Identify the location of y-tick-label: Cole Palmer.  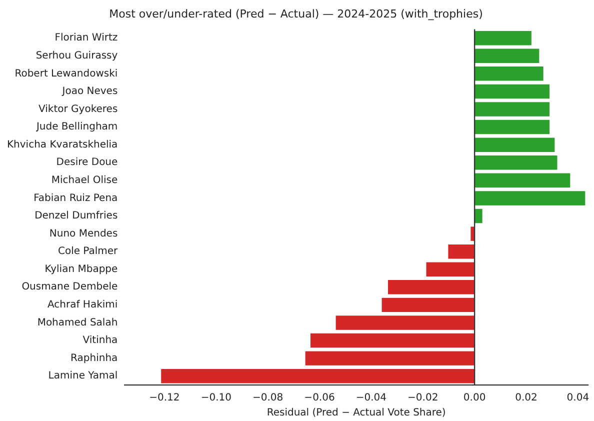
(88, 252).